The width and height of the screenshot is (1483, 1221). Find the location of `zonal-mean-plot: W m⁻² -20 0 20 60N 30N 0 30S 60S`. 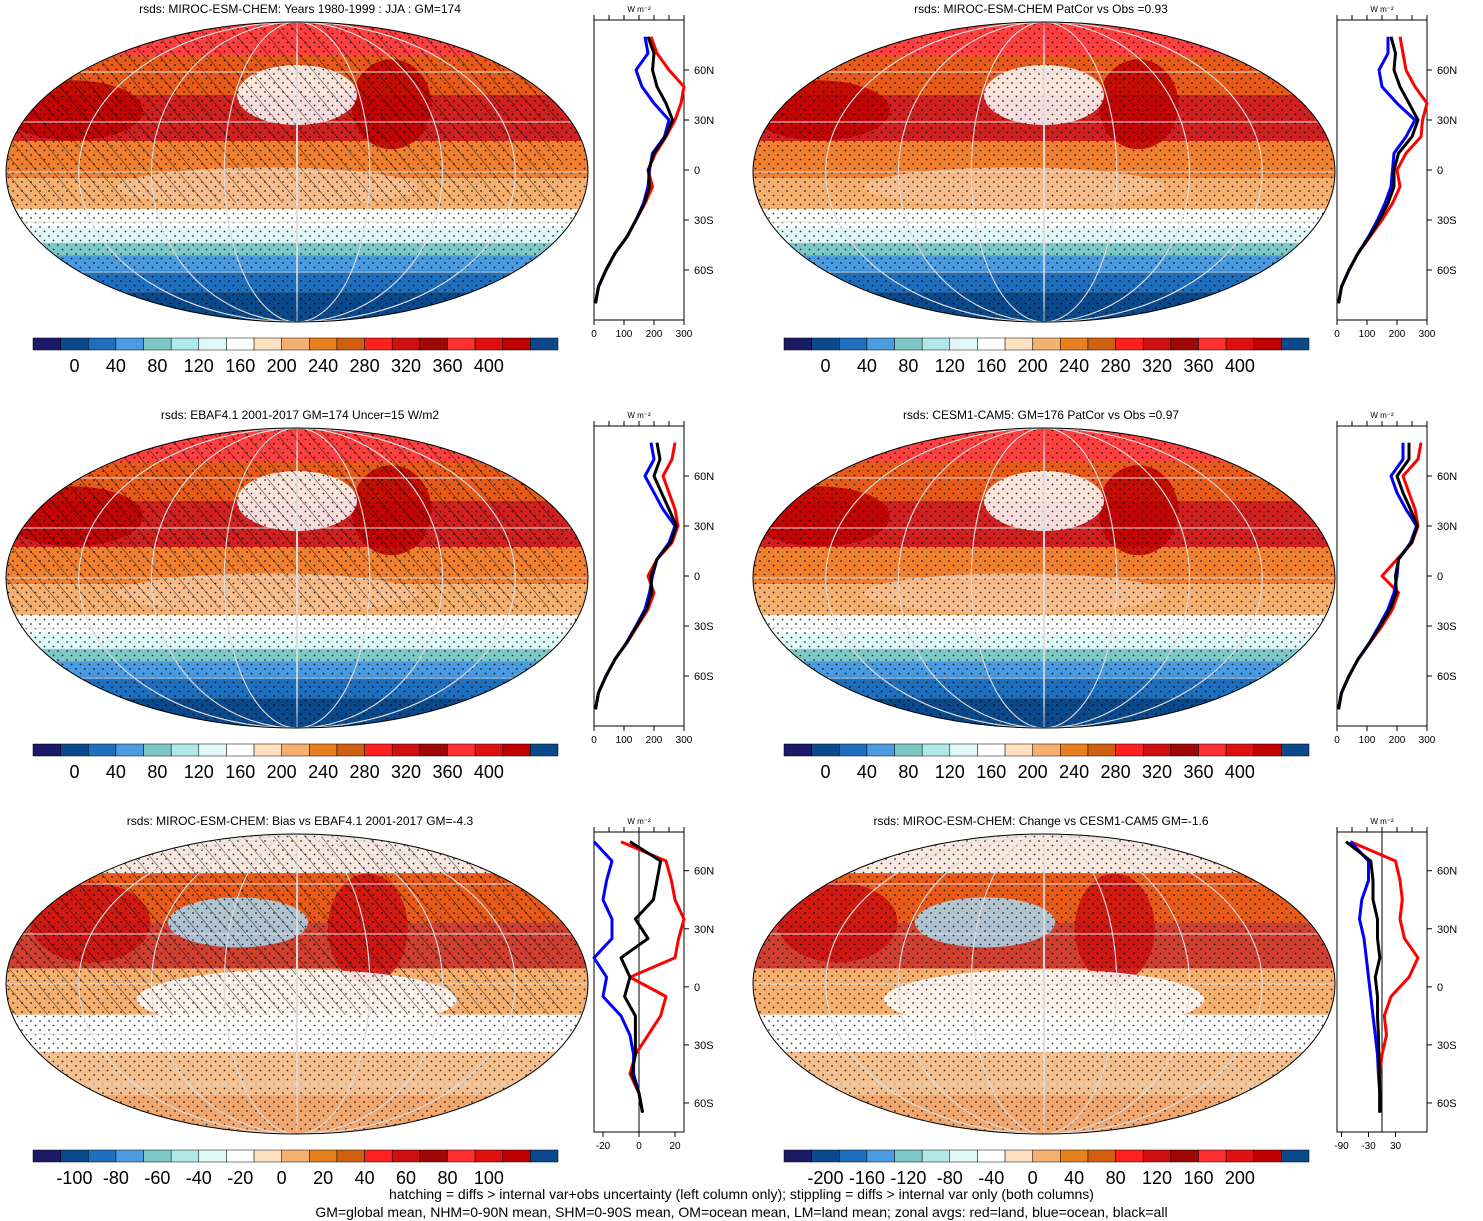

zonal-mean-plot: W m⁻² -20 0 20 60N 30N 0 30S 60S is located at coordinates (653, 984).